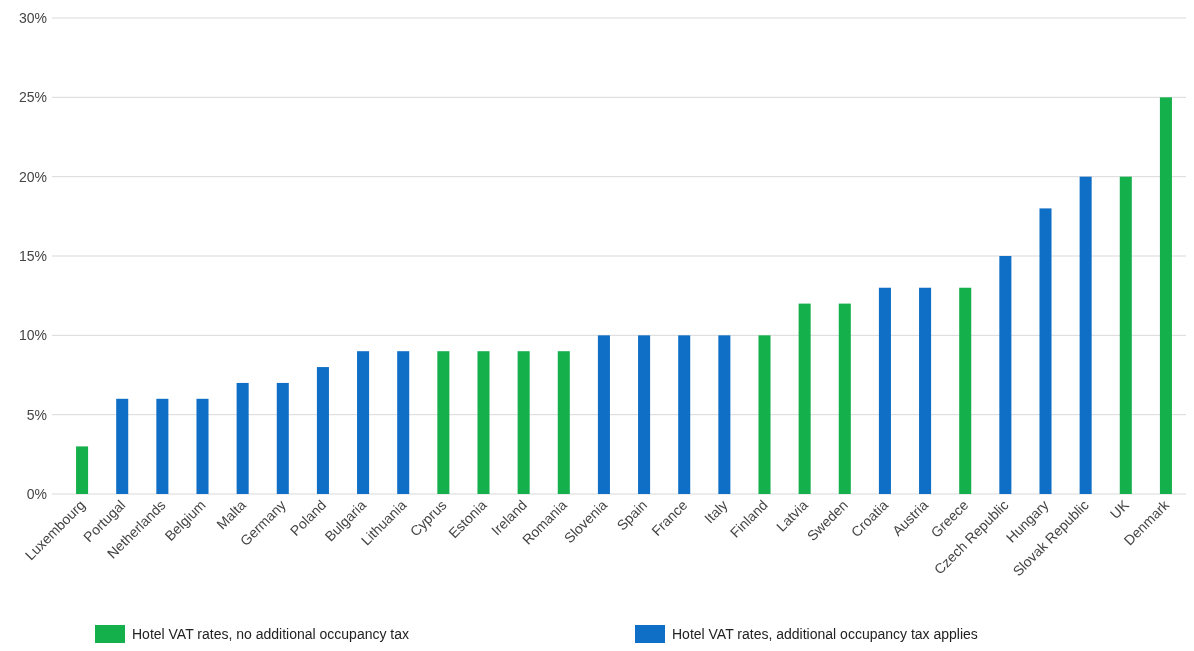 This screenshot has height=651, width=1194. Describe the element at coordinates (825, 634) in the screenshot. I see `legend-label: Hotel VAT rates, additional occupancy tax applies` at that location.